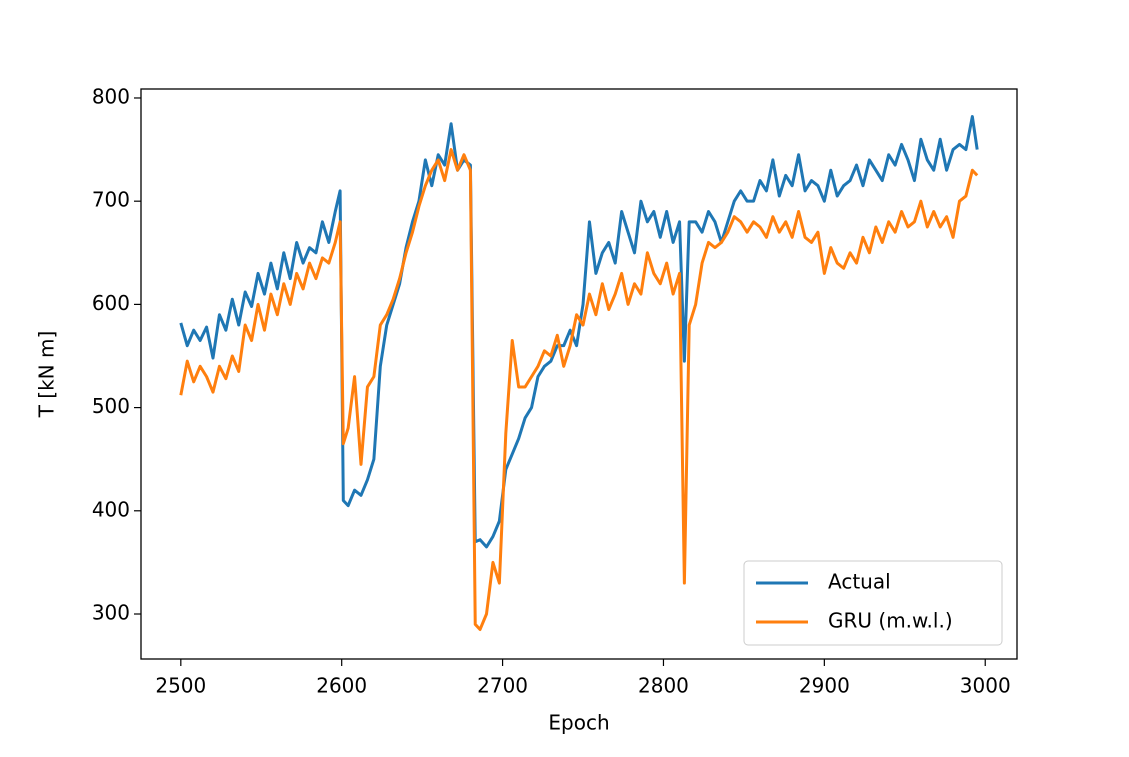 Image resolution: width=1129 pixels, height=757 pixels. Describe the element at coordinates (111, 303) in the screenshot. I see `y-tick-label: 600` at that location.